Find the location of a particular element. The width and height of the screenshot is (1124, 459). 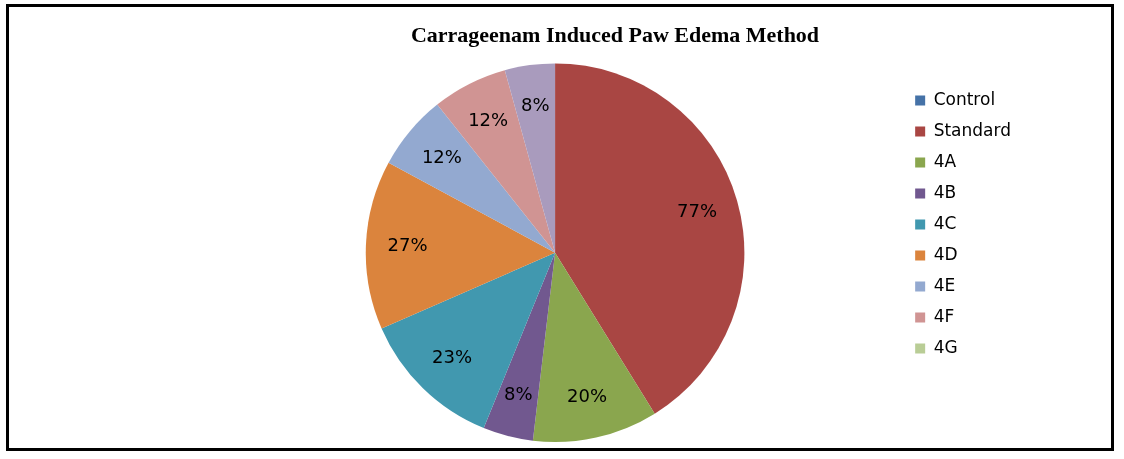

legend-label: 4C is located at coordinates (945, 222).